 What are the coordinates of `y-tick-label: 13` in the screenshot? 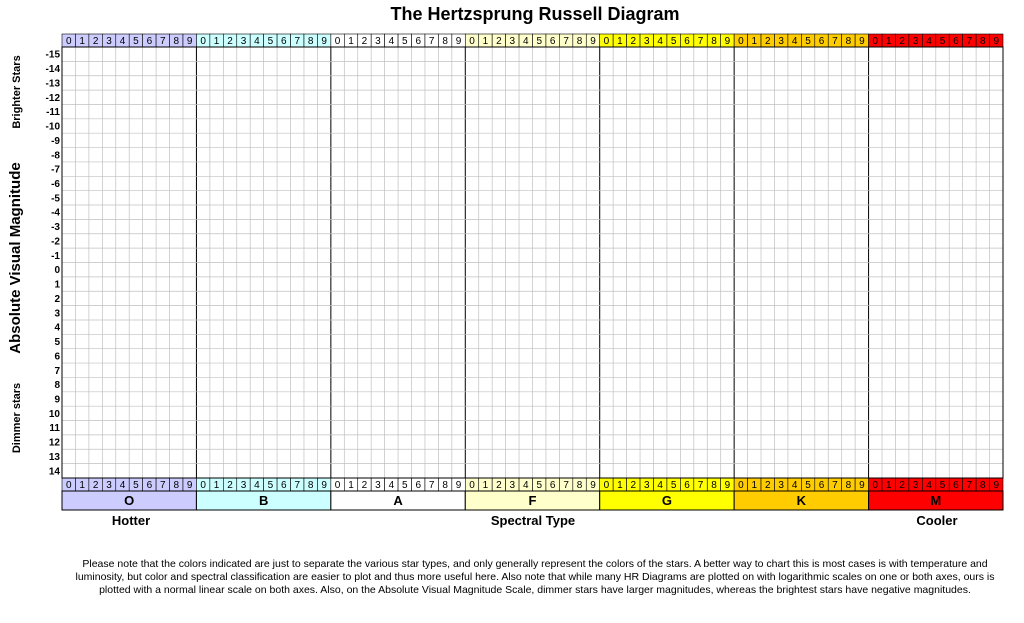 It's located at (55, 457).